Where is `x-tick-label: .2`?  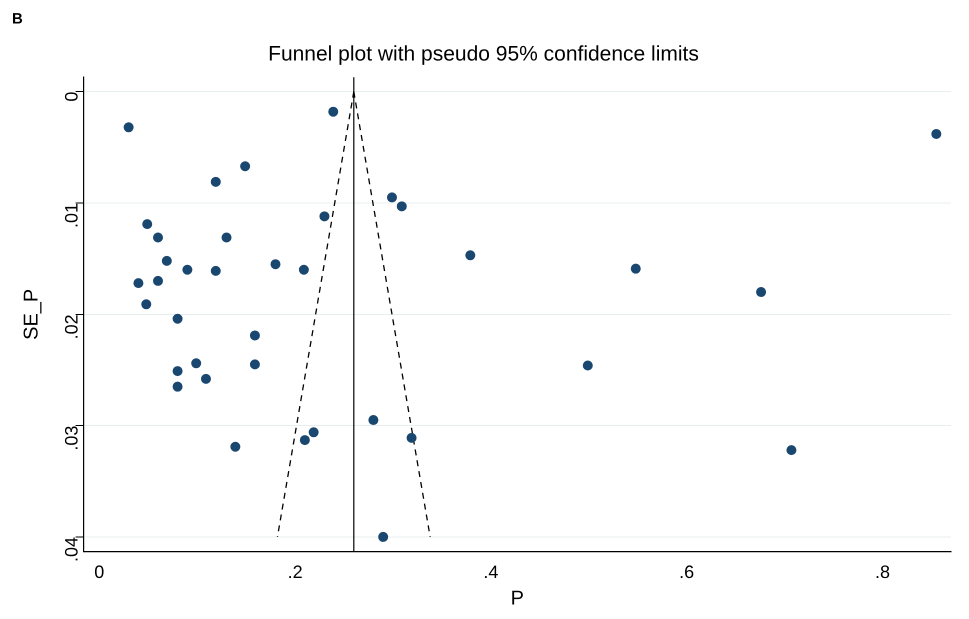 x-tick-label: .2 is located at coordinates (295, 572).